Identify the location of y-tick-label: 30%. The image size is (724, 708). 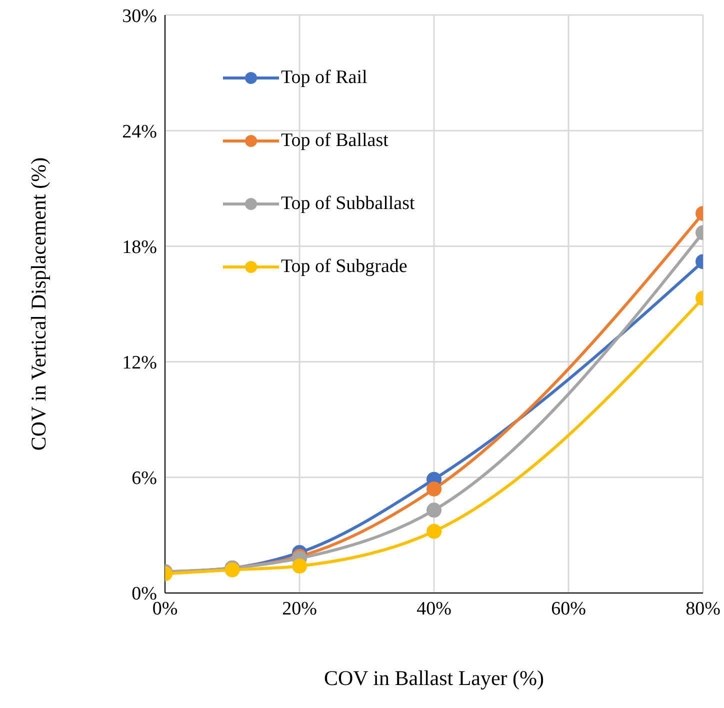
(140, 16).